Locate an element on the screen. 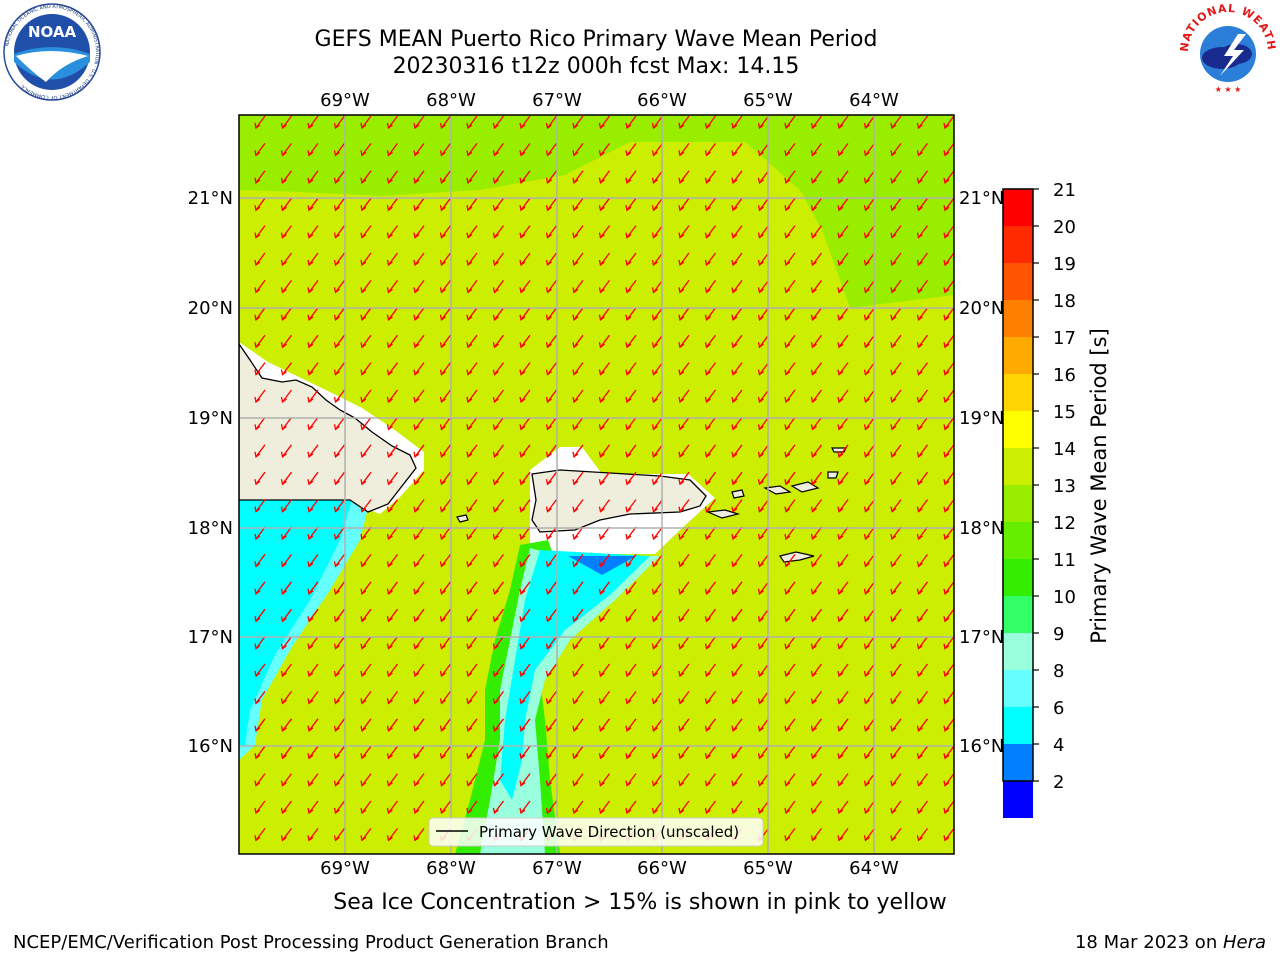  colorbar-tick: 8 is located at coordinates (1058, 671).